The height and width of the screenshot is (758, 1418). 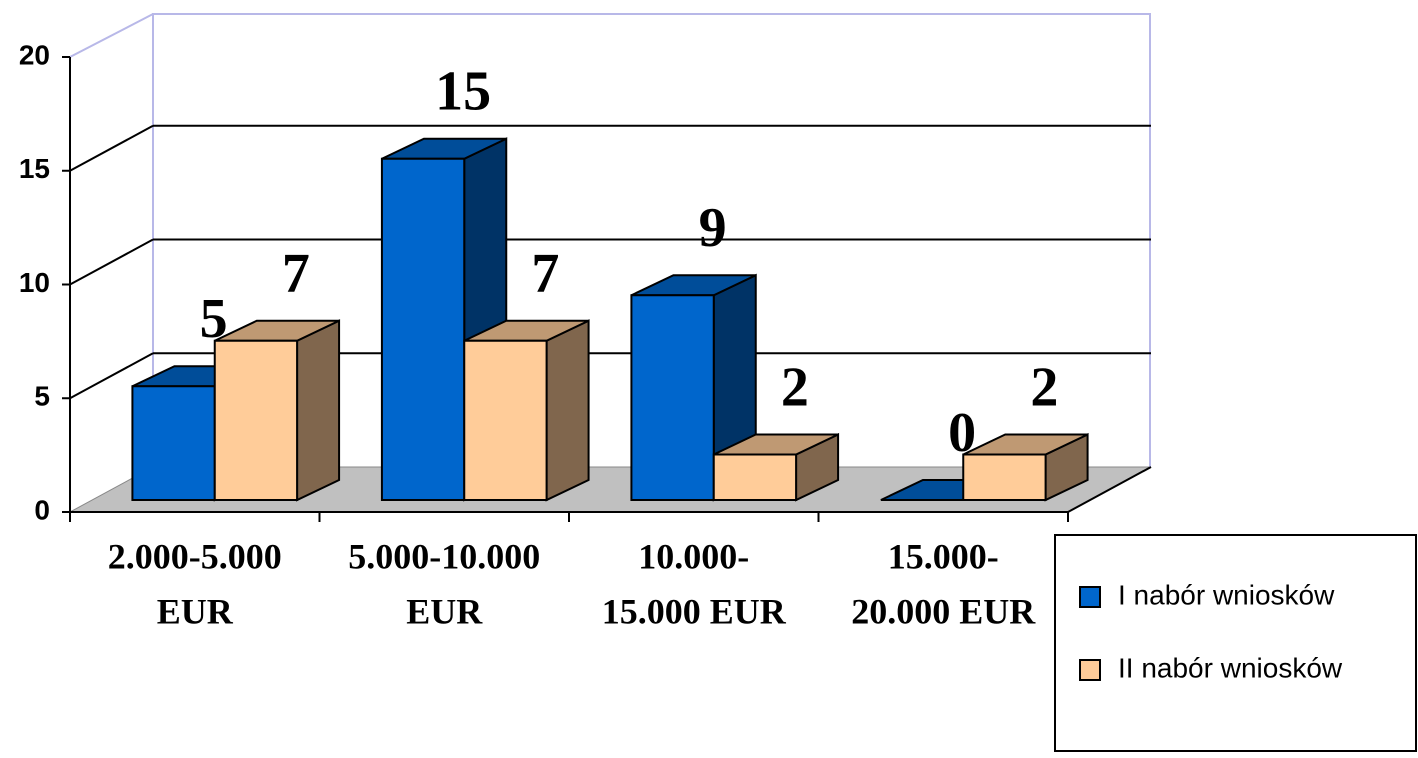 I want to click on legend-label: II nabór wniosków, so click(x=1230, y=667).